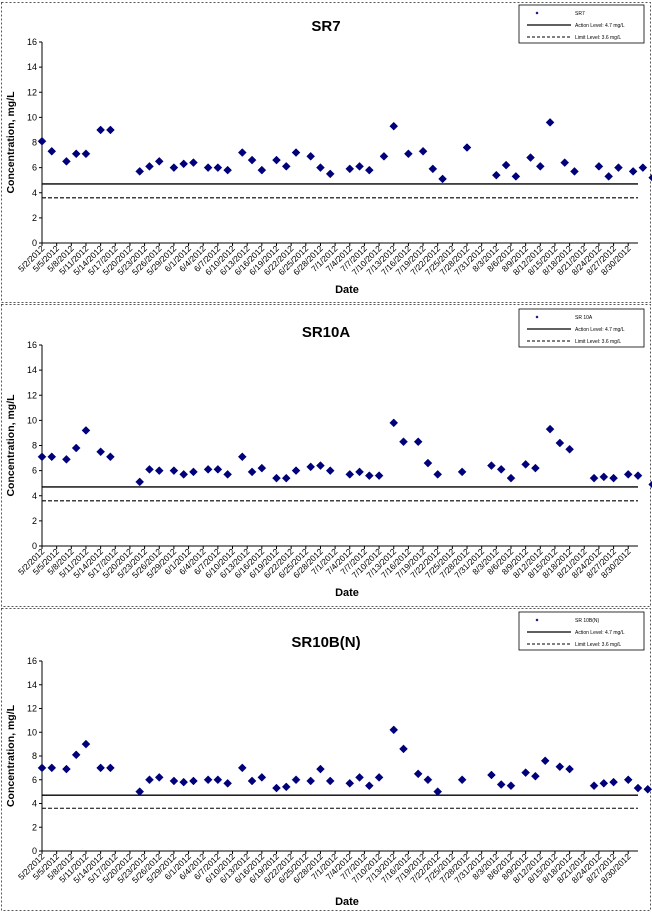 The height and width of the screenshot is (917, 652). I want to click on legend-label: SR 10B(N), so click(587, 621).